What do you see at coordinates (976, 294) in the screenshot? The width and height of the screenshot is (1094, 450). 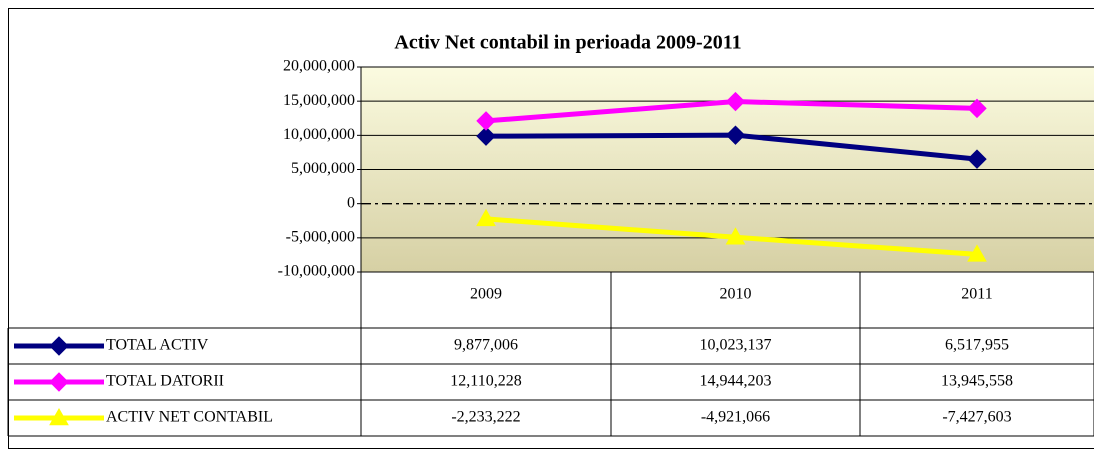 I see `x-tick-label: 2011` at bounding box center [976, 294].